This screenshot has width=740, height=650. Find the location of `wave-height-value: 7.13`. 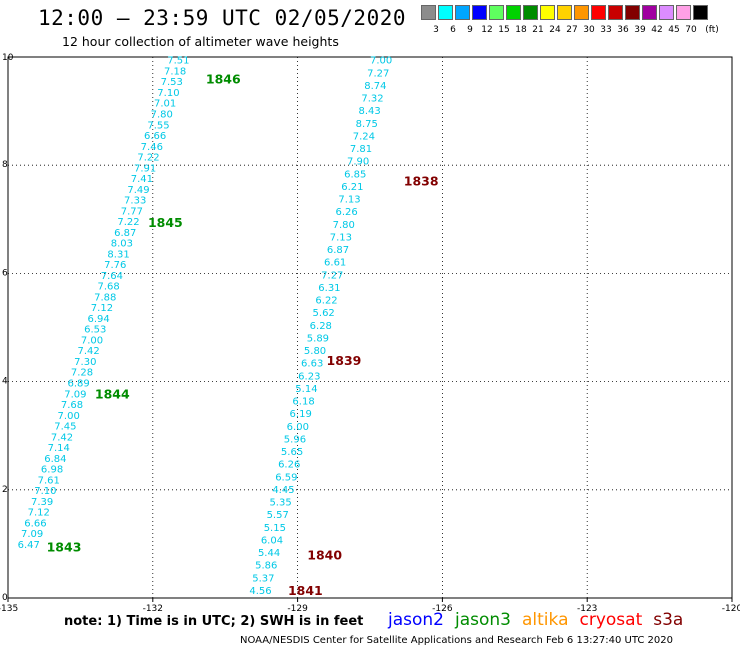

wave-height-value: 7.13 is located at coordinates (341, 237).